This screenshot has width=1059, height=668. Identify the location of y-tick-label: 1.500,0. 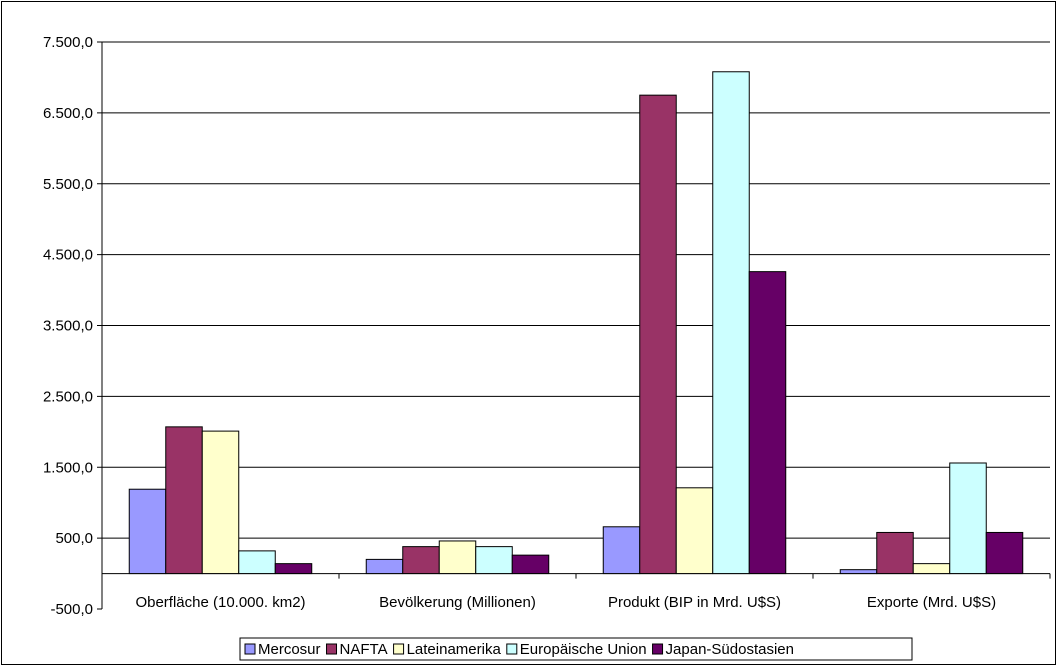
(68, 467).